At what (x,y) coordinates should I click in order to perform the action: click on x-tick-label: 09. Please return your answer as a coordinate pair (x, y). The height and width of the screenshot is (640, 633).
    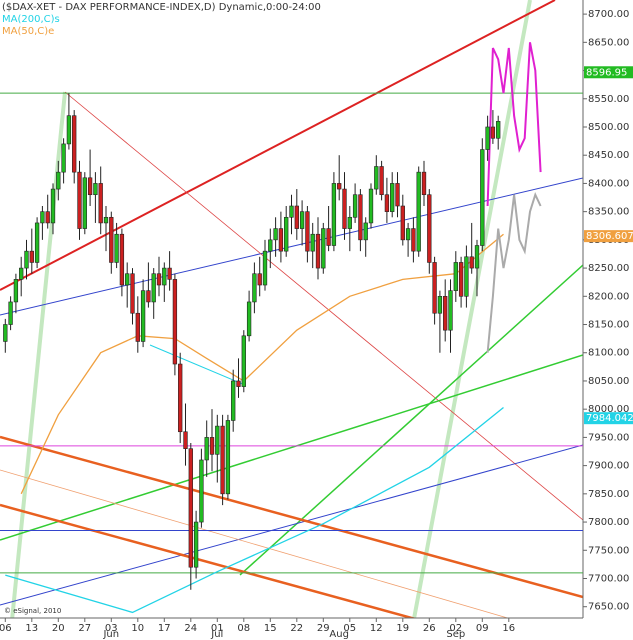
    Looking at the image, I should click on (482, 628).